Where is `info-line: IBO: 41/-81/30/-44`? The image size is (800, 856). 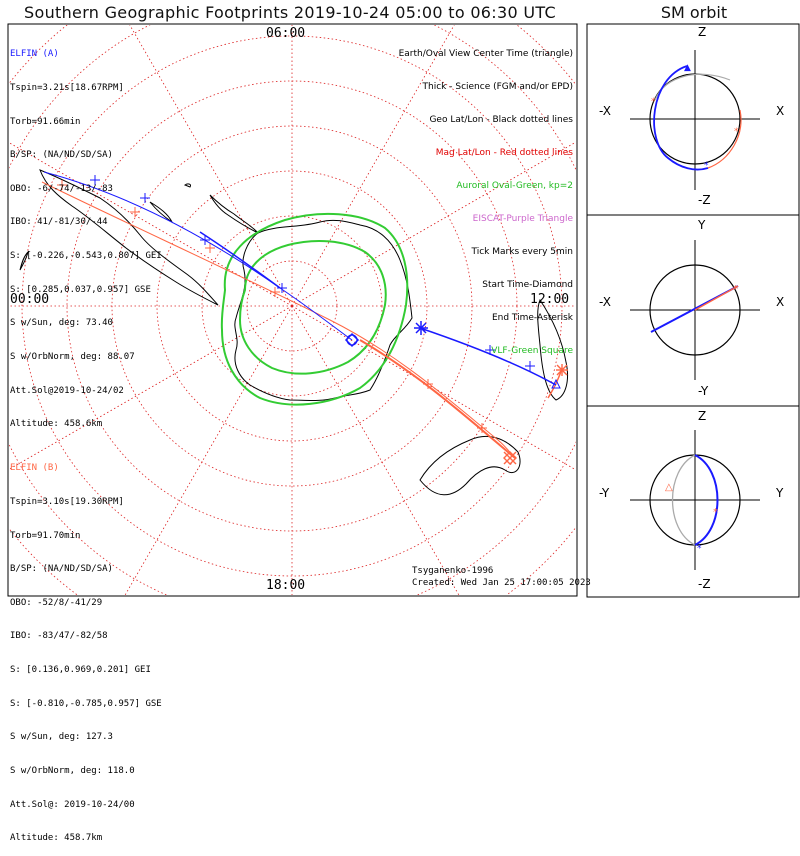 info-line: IBO: 41/-81/30/-44 is located at coordinates (59, 222).